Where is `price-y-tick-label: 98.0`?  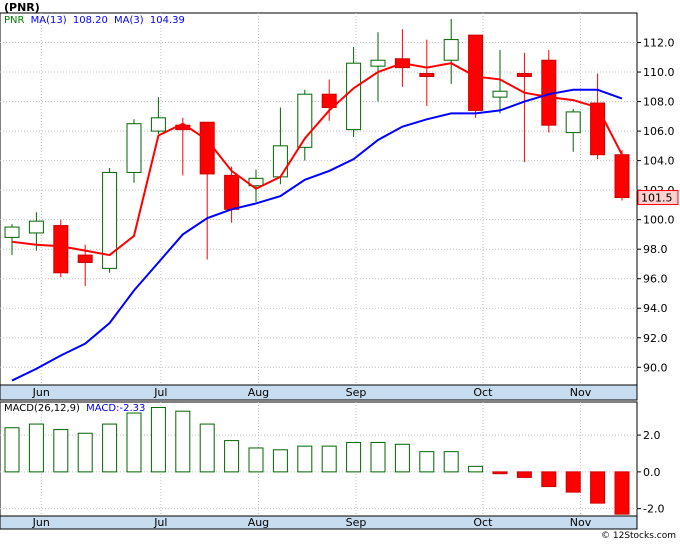
price-y-tick-label: 98.0 is located at coordinates (655, 249).